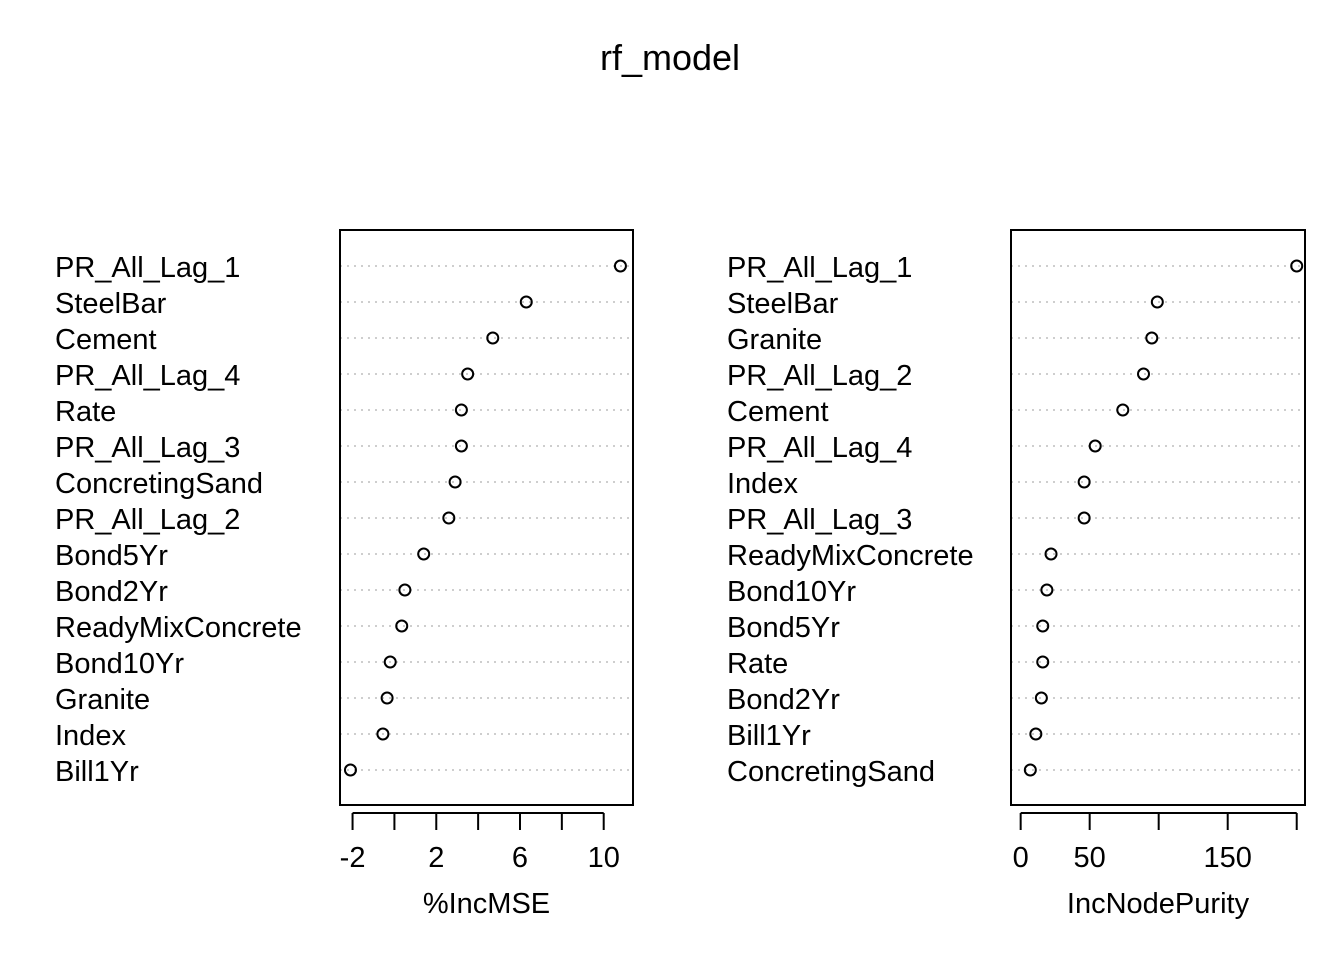 The height and width of the screenshot is (960, 1344). Describe the element at coordinates (1158, 904) in the screenshot. I see `x-axis-label: IncNodePurity` at that location.